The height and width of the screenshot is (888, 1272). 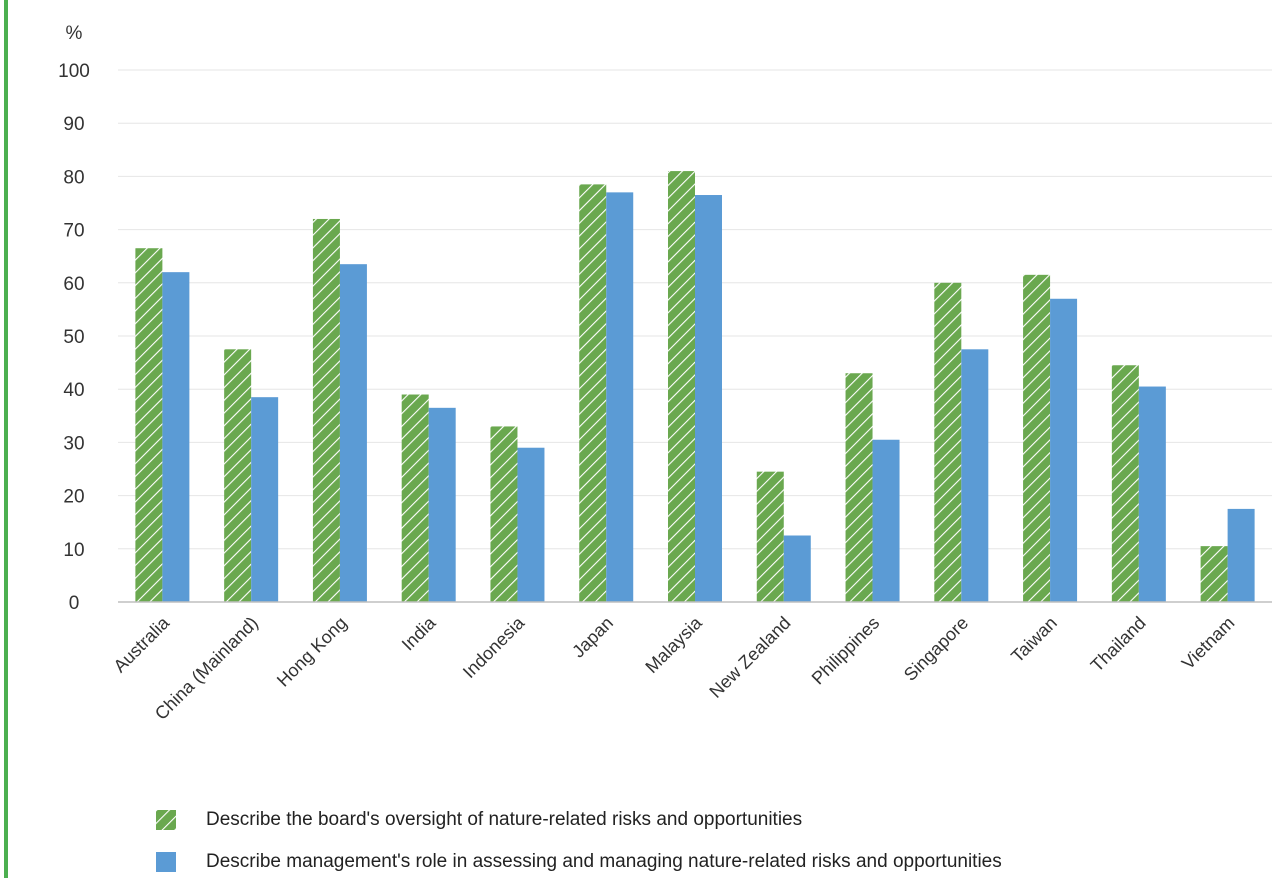 I want to click on y-tick-label: 100, so click(x=74, y=71).